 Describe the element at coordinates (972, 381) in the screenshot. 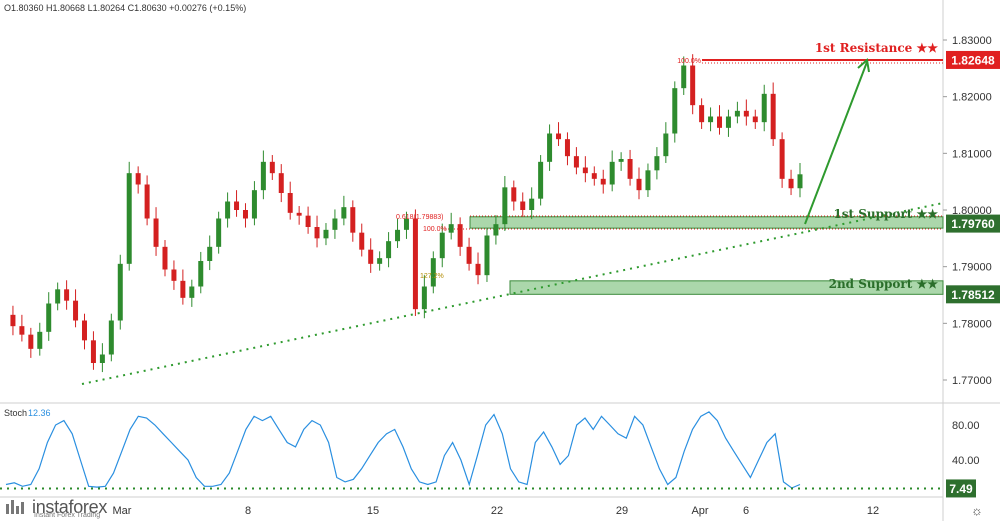

I see `price-tick-label: 1.77000` at that location.